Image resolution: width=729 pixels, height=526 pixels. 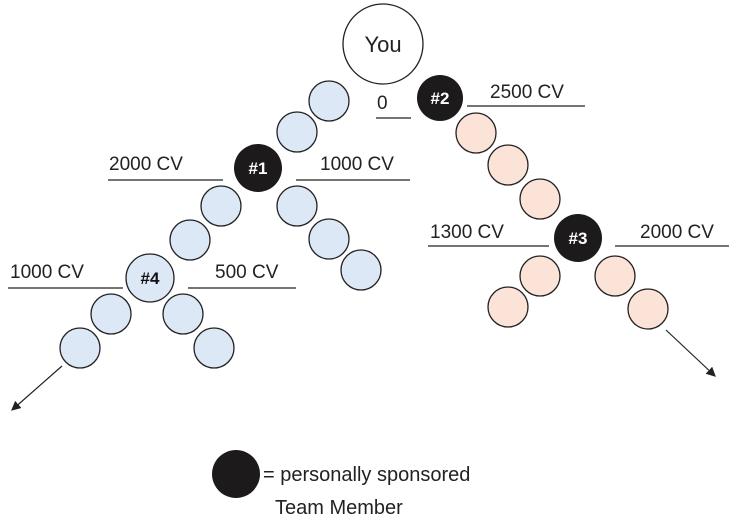 I want to click on node-label: #4, so click(x=150, y=278).